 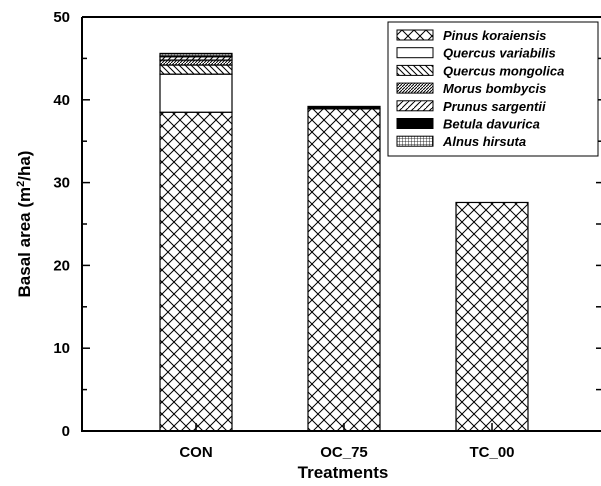 I want to click on x-tick-label: TC_00, so click(x=491, y=452).